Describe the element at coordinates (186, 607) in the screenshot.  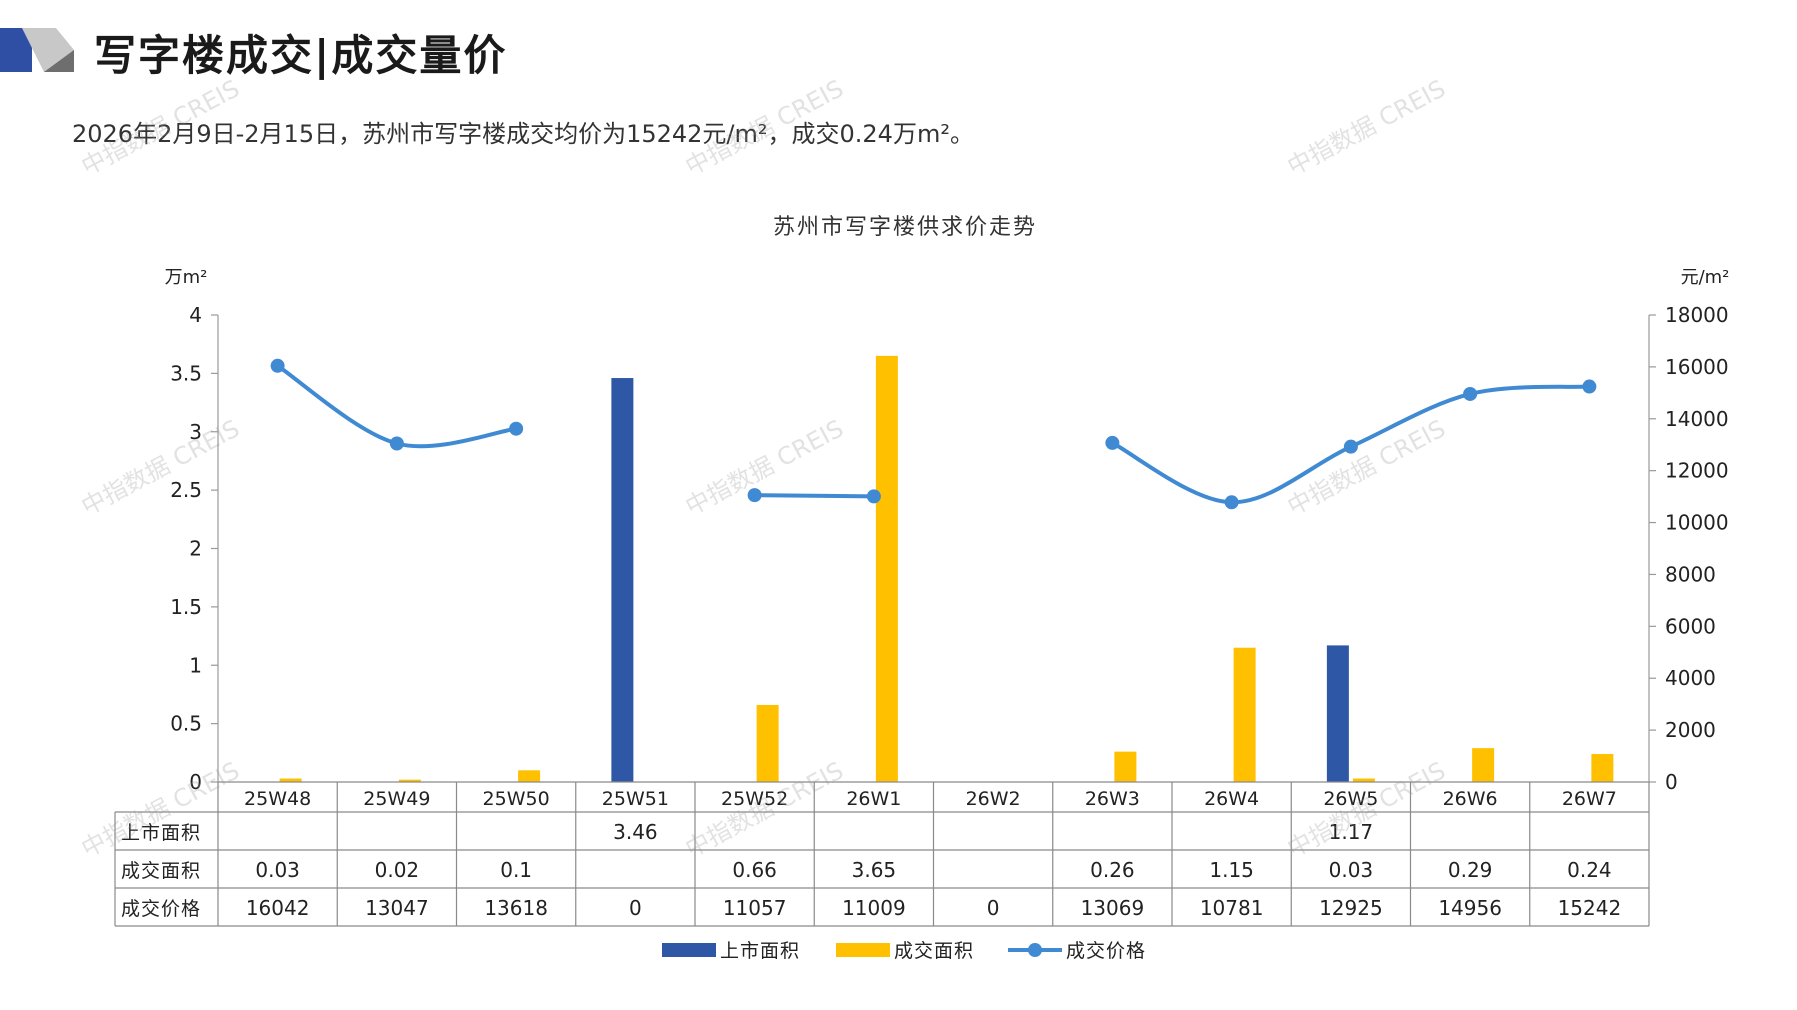
I see `y-left-tick-label: 1.5` at that location.